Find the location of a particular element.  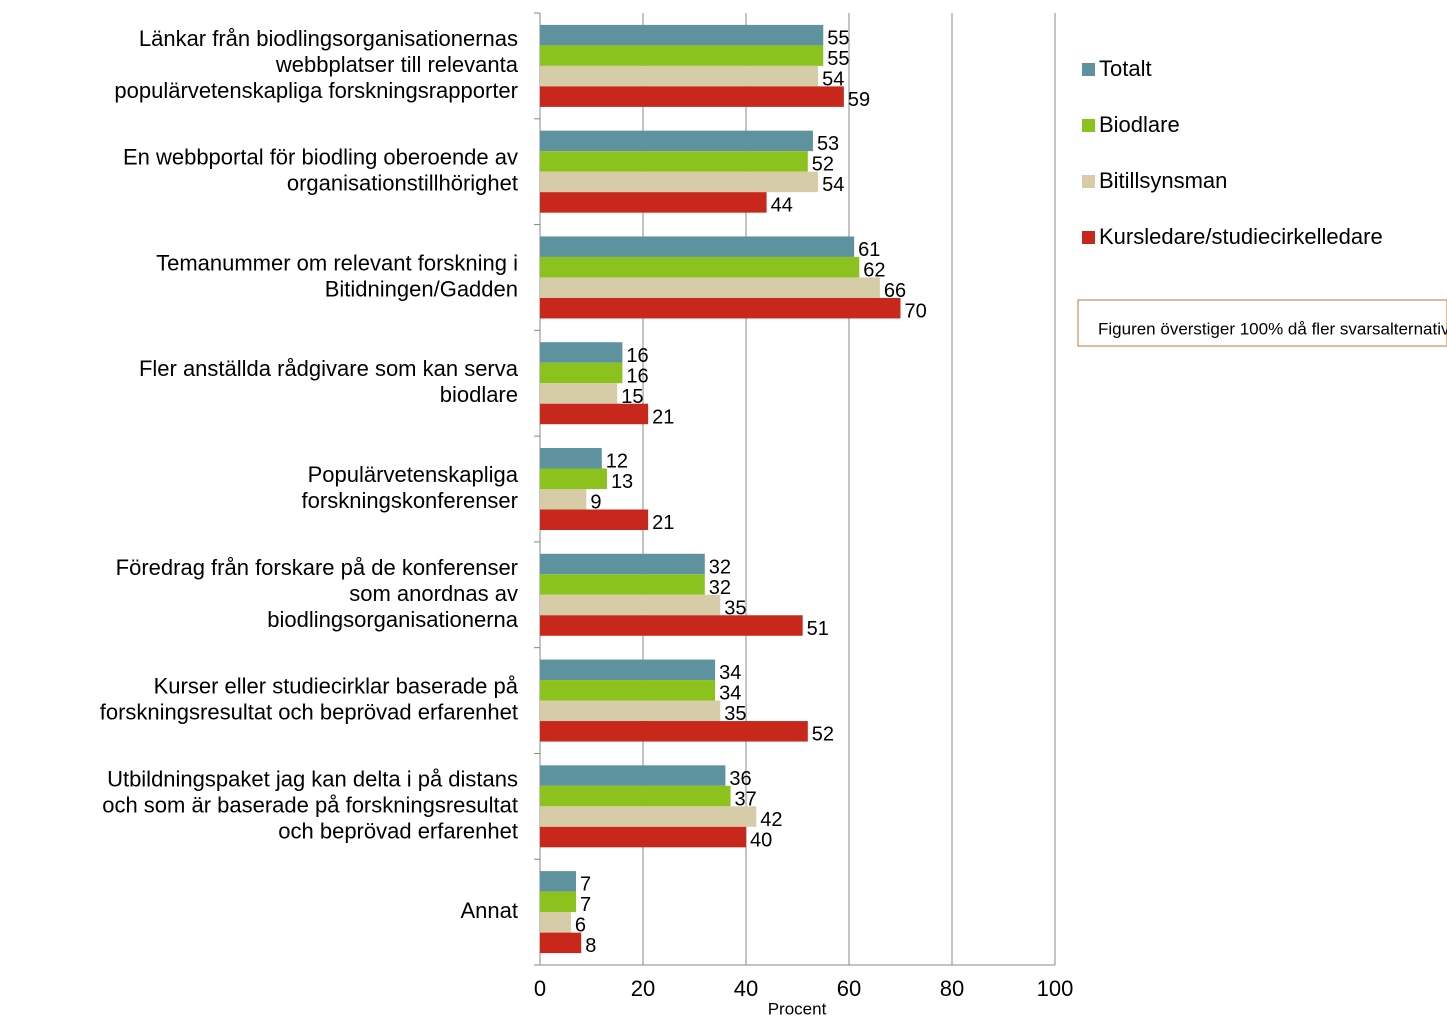

x-tick-label: 20 is located at coordinates (643, 988).